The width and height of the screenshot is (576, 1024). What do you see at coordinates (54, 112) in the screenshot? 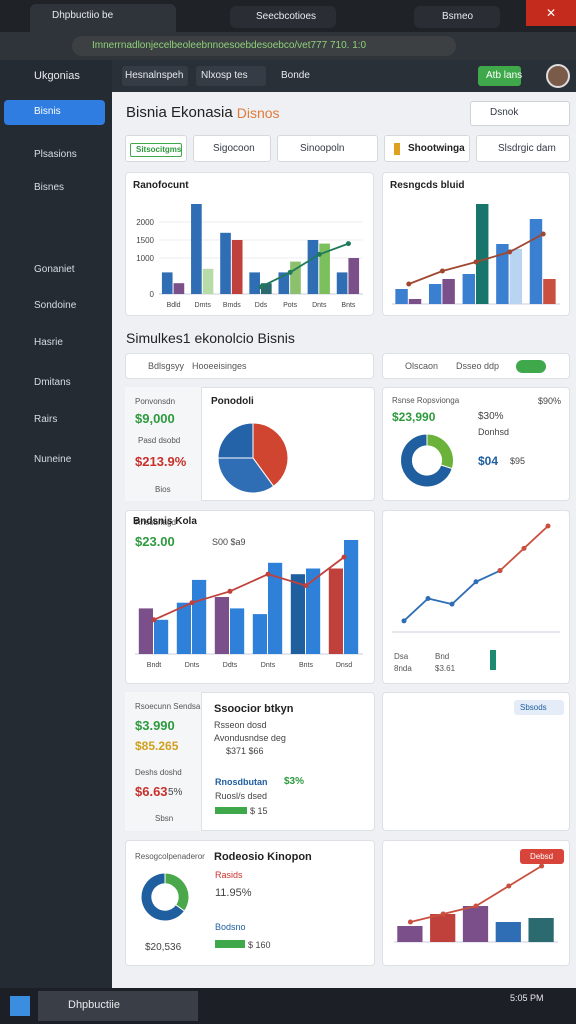
I see `sidebar-active` at bounding box center [54, 112].